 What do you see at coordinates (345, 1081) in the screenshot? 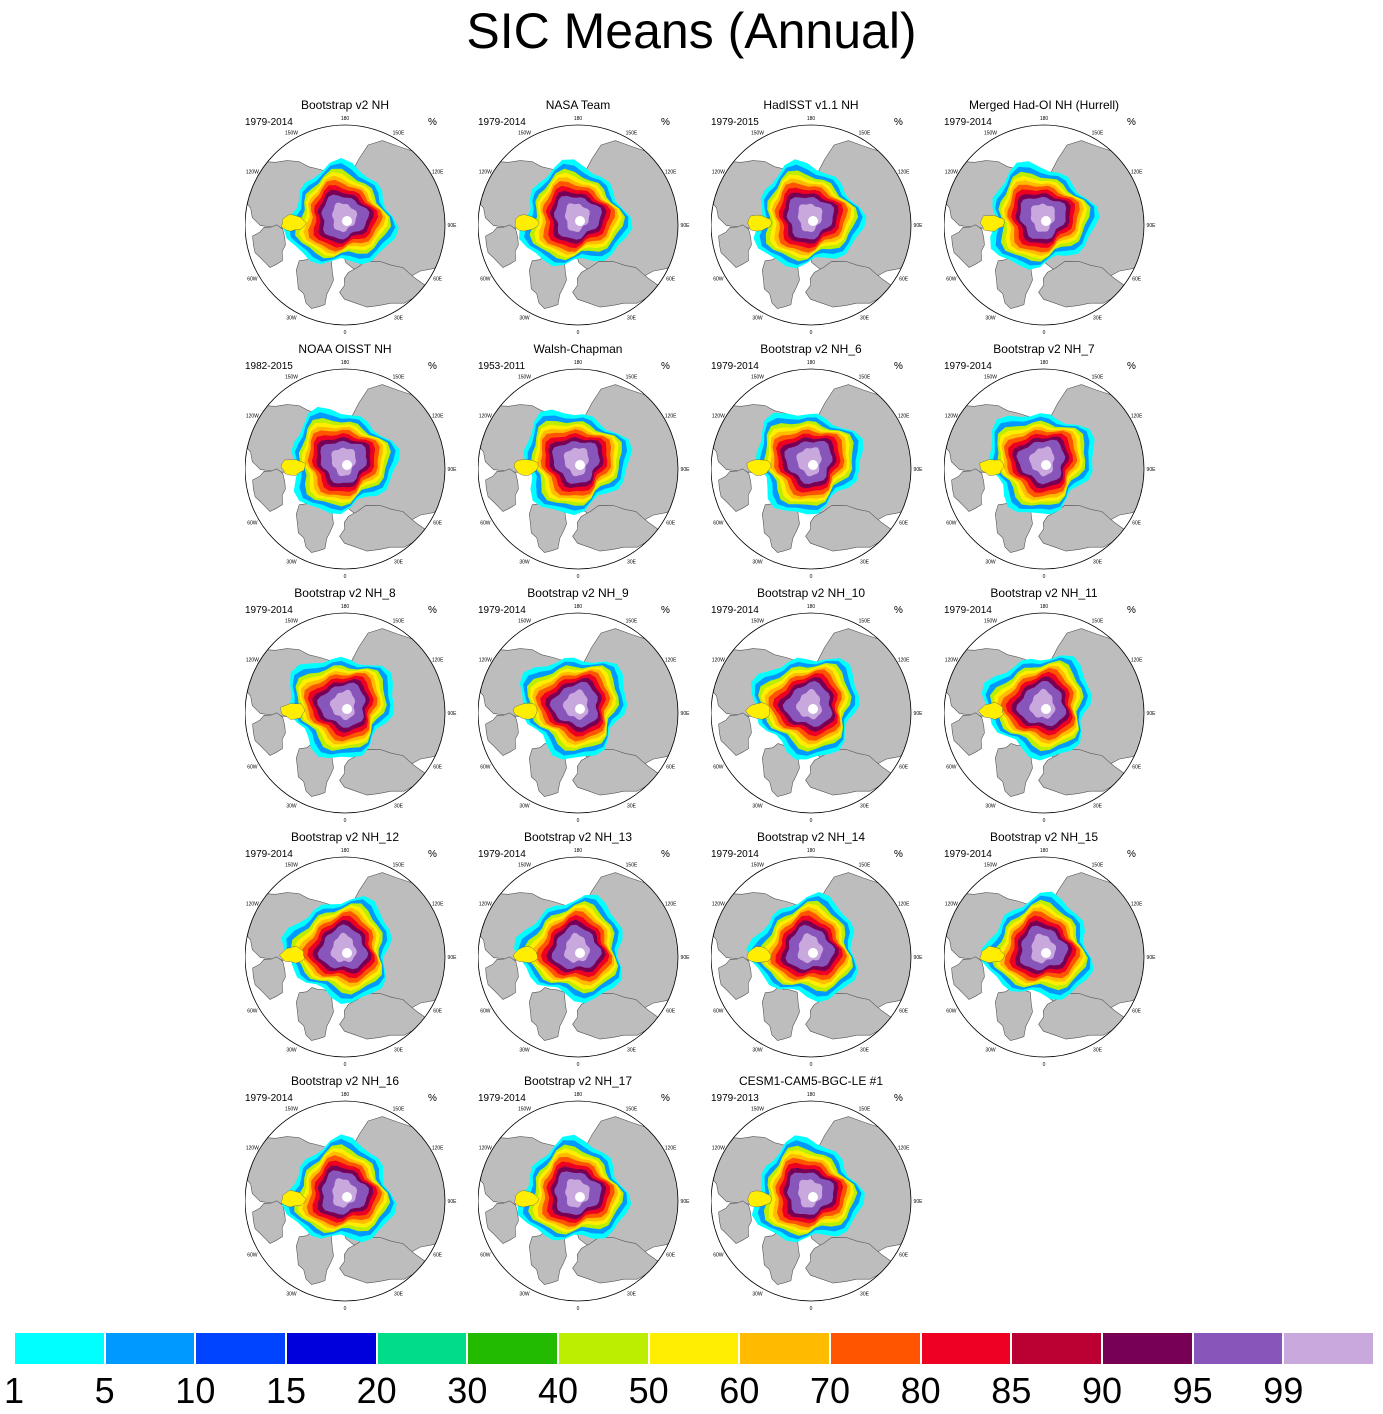
I see `panel-title: Bootstrap v2 NH_16` at bounding box center [345, 1081].